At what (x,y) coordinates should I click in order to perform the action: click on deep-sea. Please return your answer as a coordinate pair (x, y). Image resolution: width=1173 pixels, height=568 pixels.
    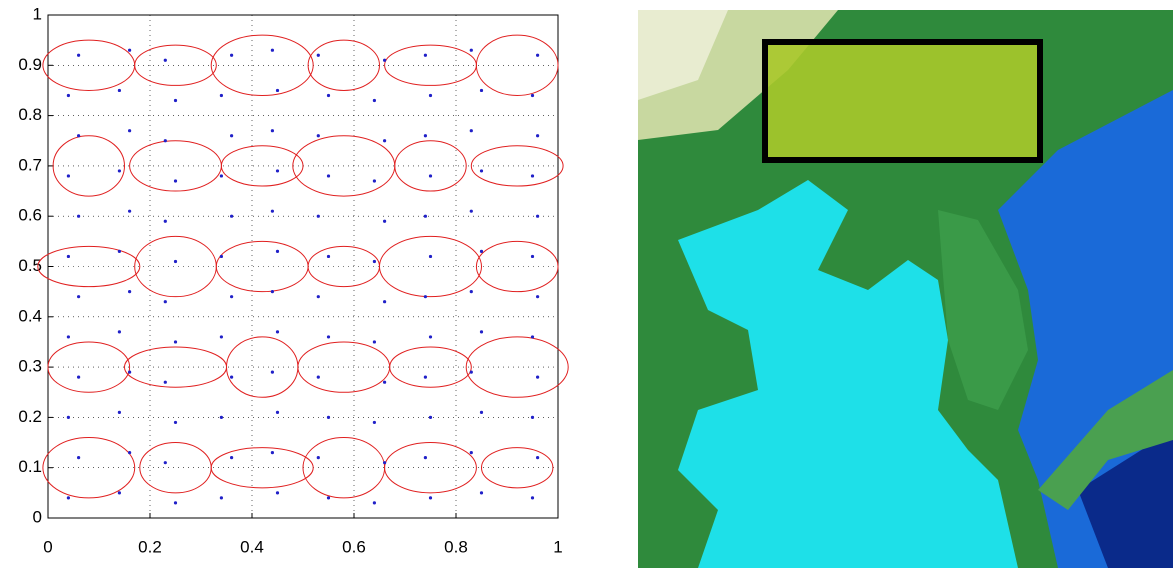
    Looking at the image, I should click on (1125, 499).